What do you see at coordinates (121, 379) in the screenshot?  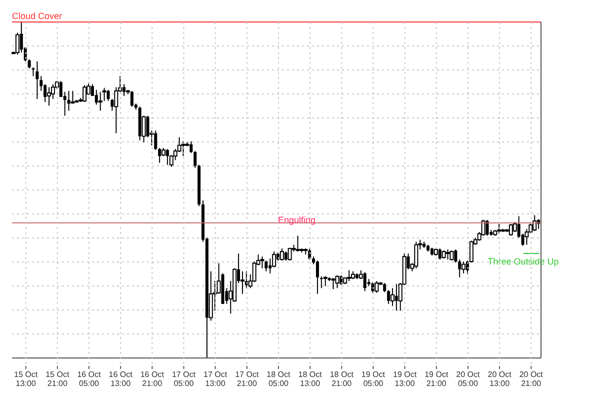 I see `x-tick-label: 16 Oct 13:00` at bounding box center [121, 379].